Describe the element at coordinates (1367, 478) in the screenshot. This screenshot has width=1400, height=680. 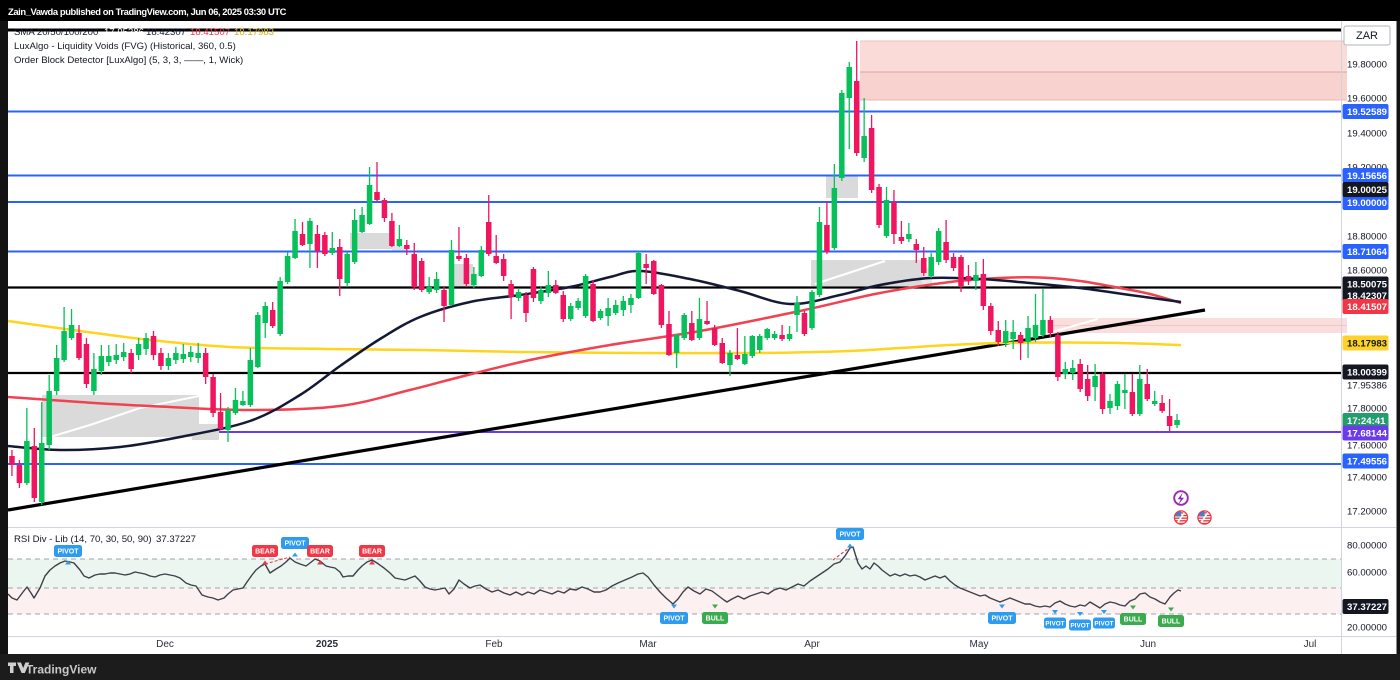
I see `svg-text: 17.40000` at that location.